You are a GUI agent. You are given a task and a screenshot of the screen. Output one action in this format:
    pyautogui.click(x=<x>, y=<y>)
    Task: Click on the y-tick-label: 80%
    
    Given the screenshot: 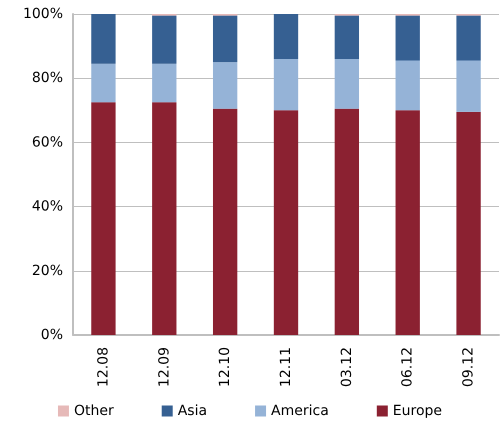 What is the action you would take?
    pyautogui.click(x=47, y=78)
    